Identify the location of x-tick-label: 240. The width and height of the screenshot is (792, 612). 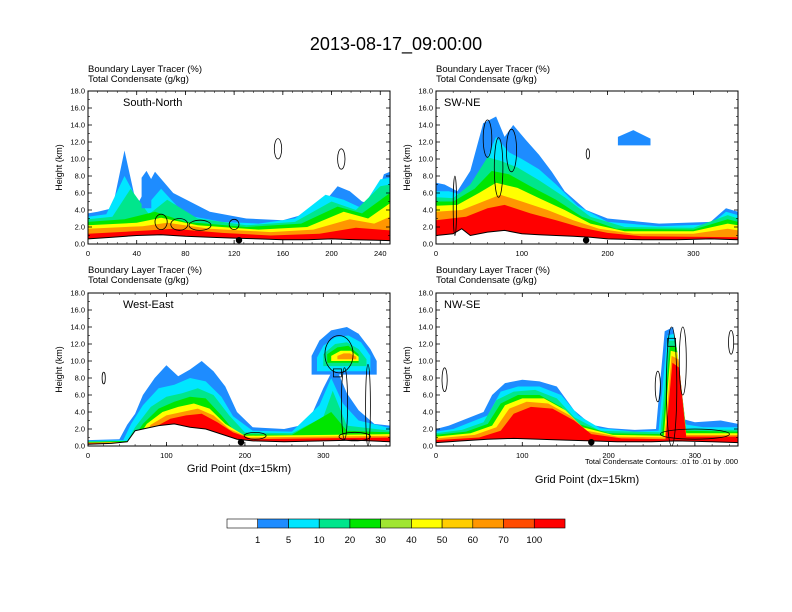
(380, 253).